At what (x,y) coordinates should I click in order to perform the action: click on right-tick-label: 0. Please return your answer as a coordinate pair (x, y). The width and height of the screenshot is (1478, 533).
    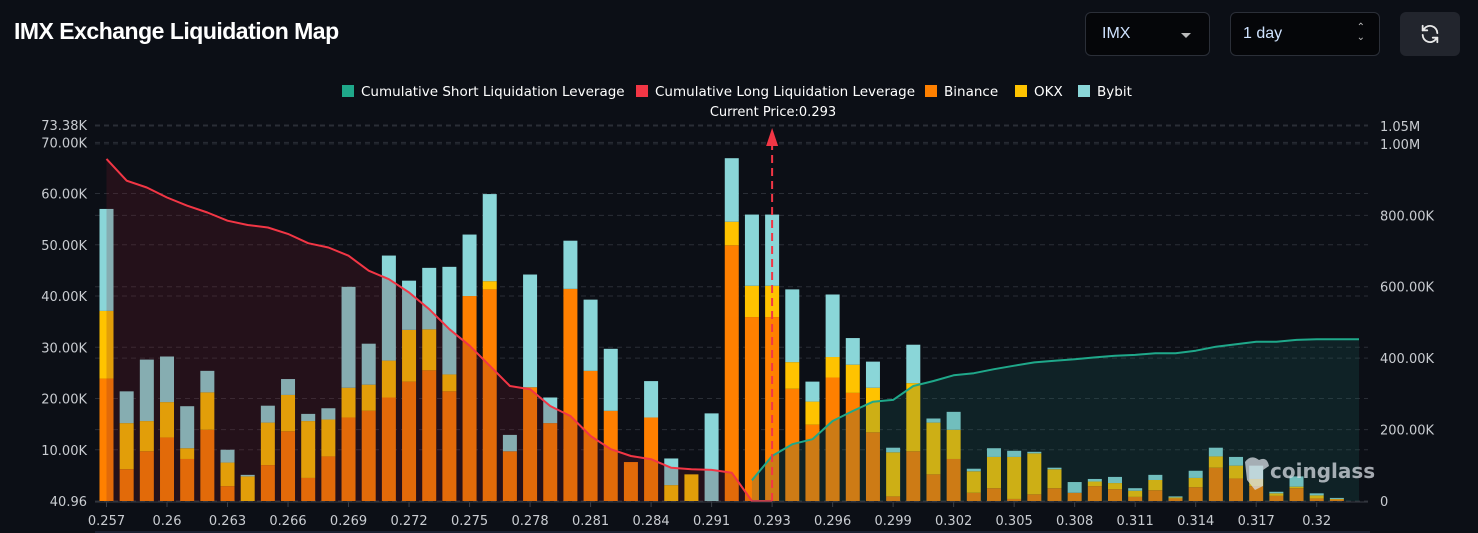
    Looking at the image, I should click on (1384, 502).